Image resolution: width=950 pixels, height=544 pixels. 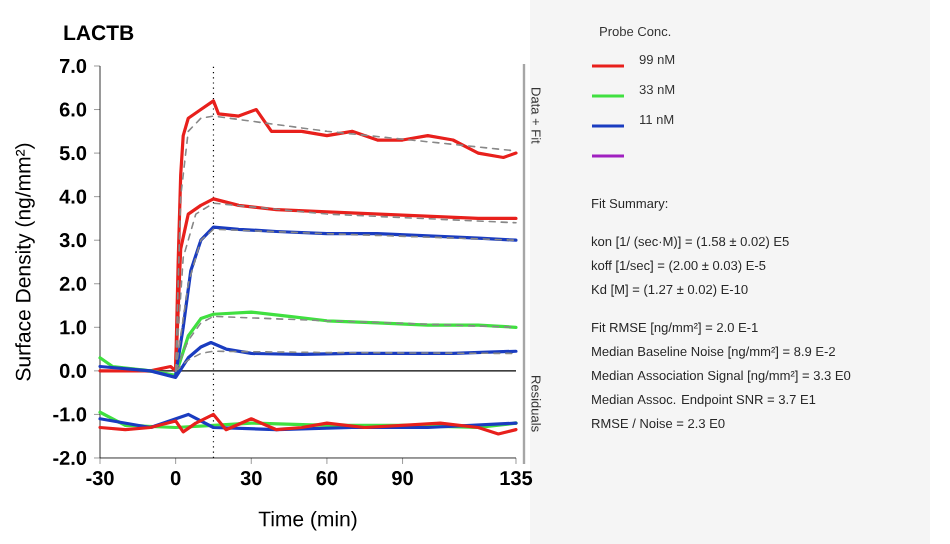 What do you see at coordinates (175, 478) in the screenshot?
I see `x-tick-label: 0` at bounding box center [175, 478].